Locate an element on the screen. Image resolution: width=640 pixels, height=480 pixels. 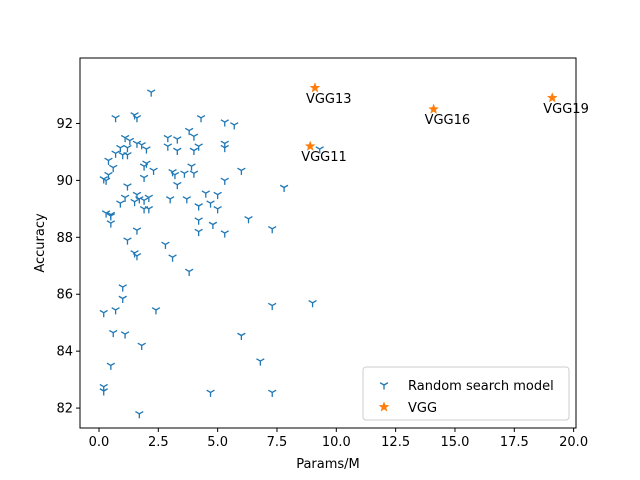
legend-marker-vgg is located at coordinates (384, 406).